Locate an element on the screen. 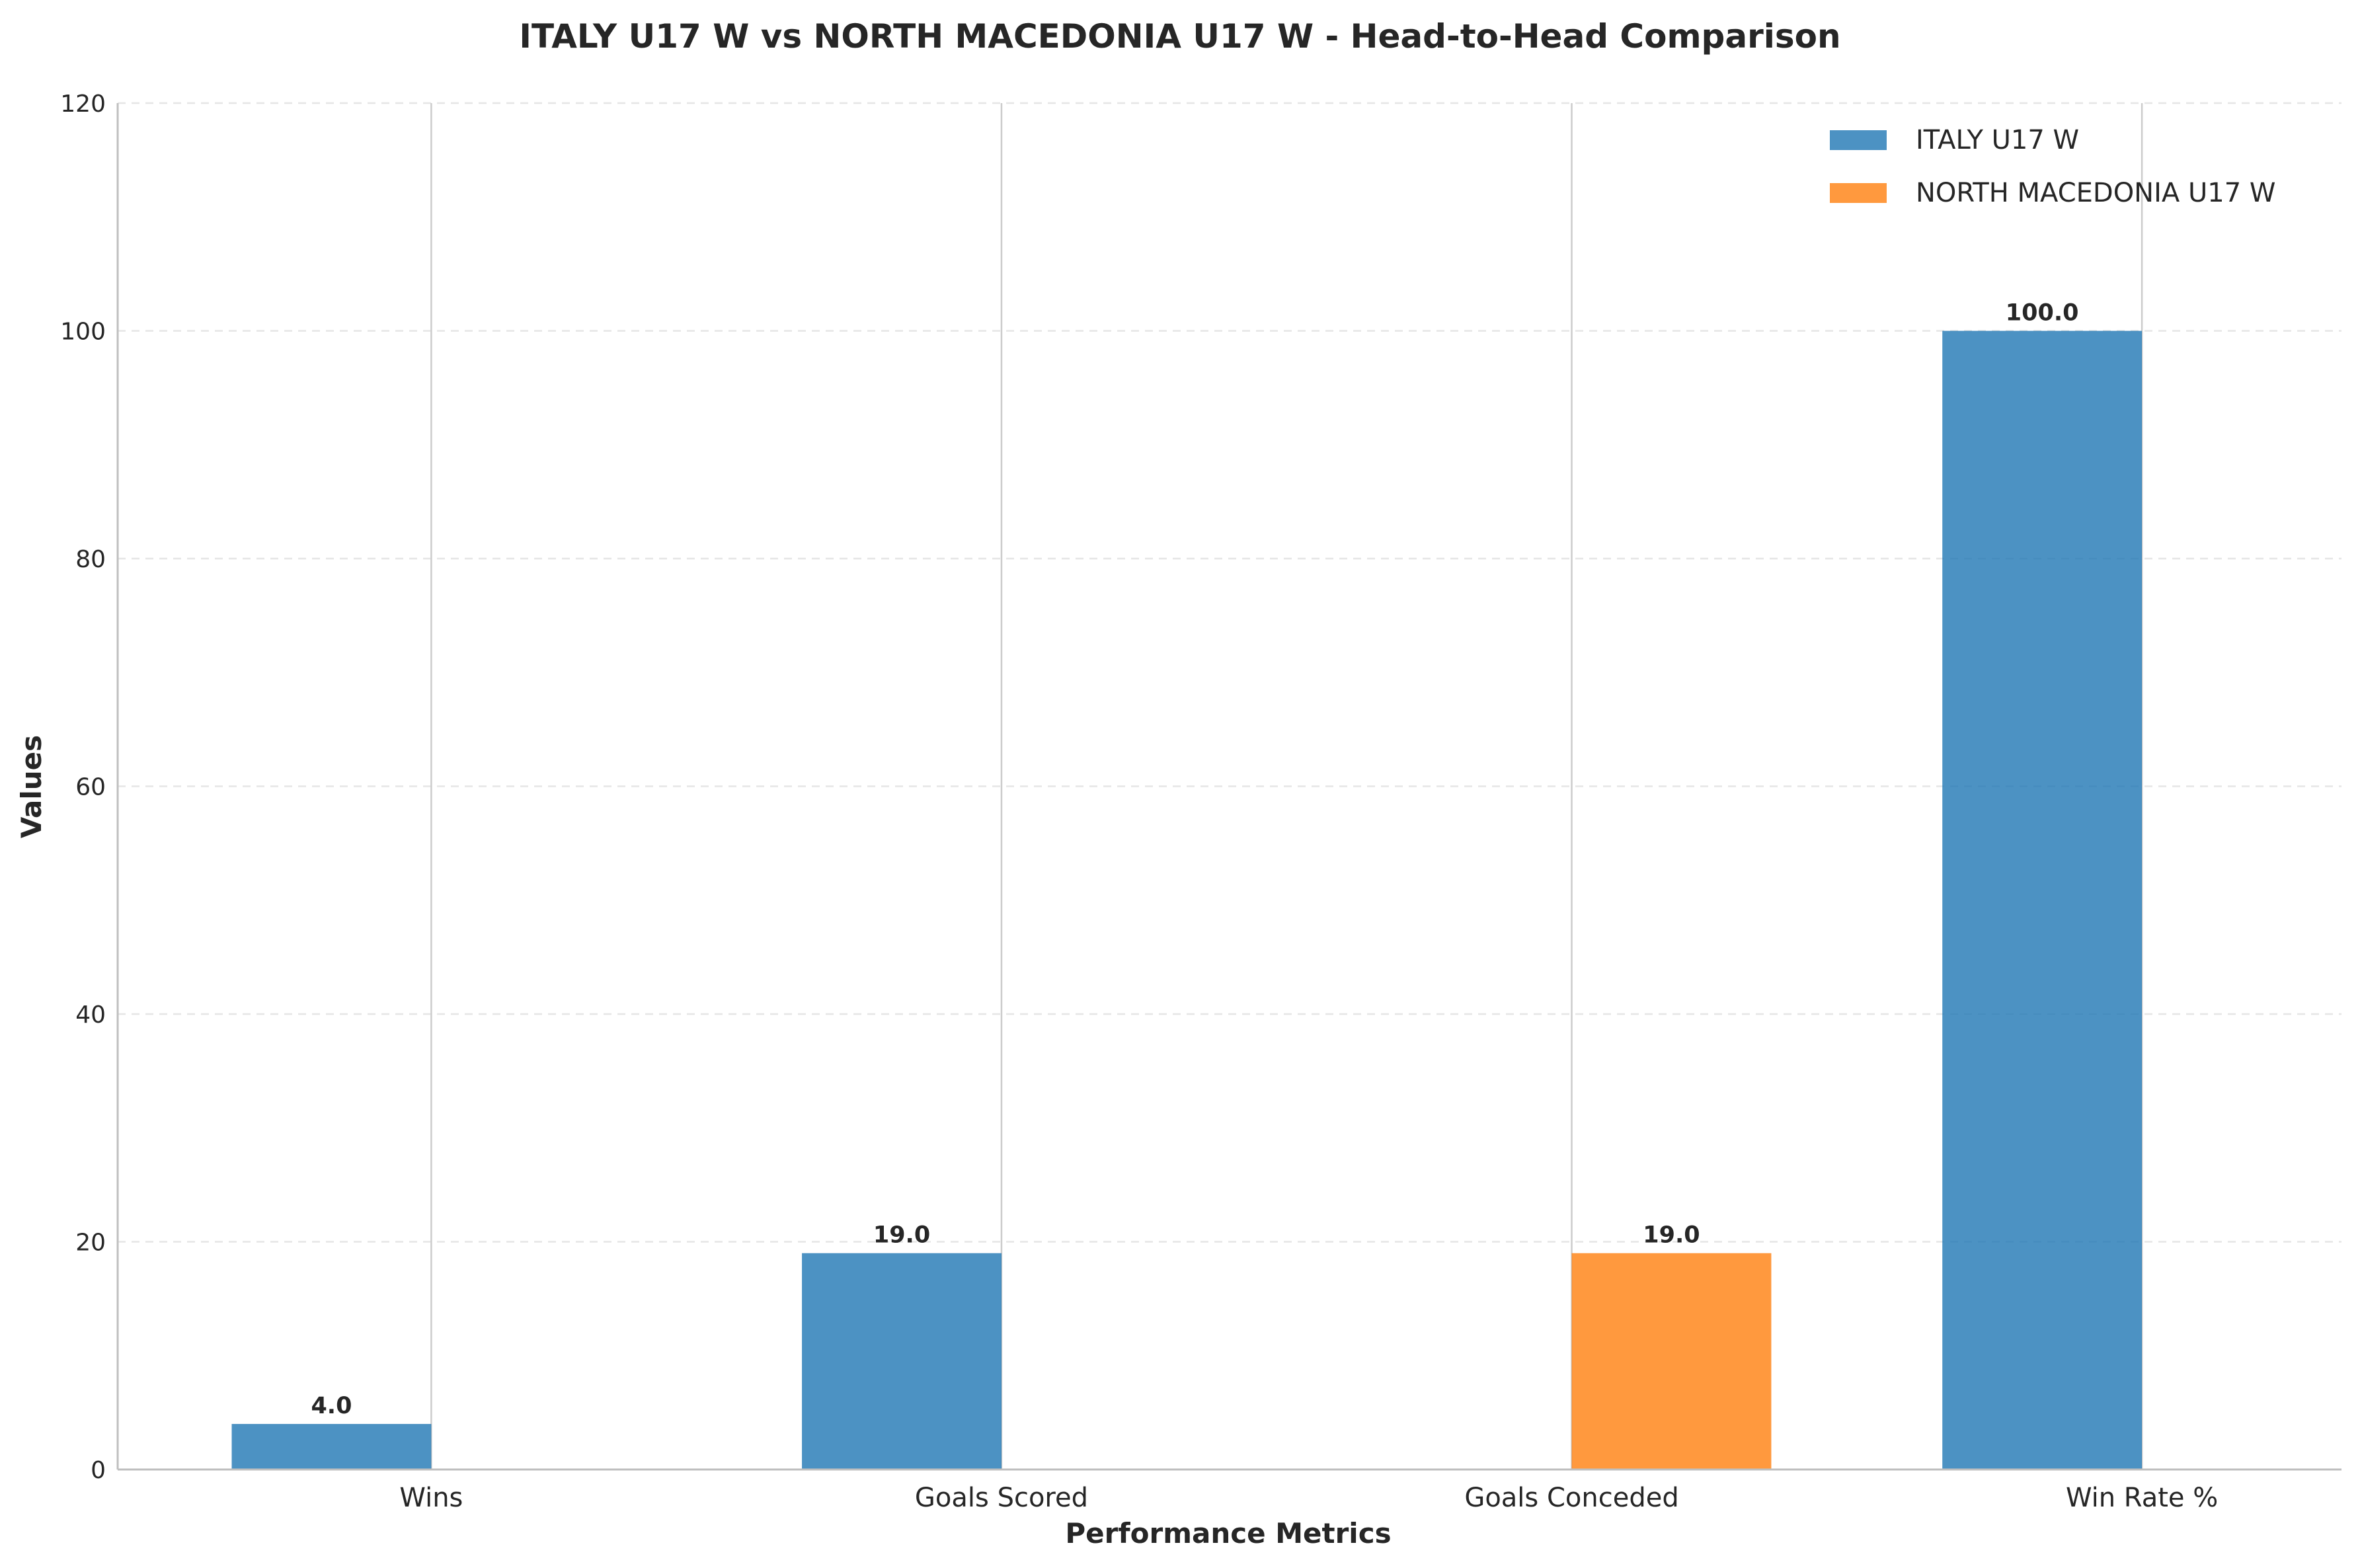 The width and height of the screenshot is (2360, 1568). y-tick-label: 20 is located at coordinates (90, 1243).